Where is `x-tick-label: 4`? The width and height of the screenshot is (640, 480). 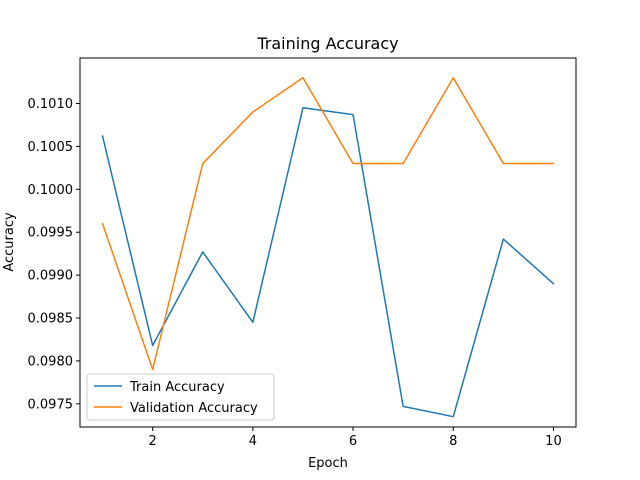
x-tick-label: 4 is located at coordinates (253, 441).